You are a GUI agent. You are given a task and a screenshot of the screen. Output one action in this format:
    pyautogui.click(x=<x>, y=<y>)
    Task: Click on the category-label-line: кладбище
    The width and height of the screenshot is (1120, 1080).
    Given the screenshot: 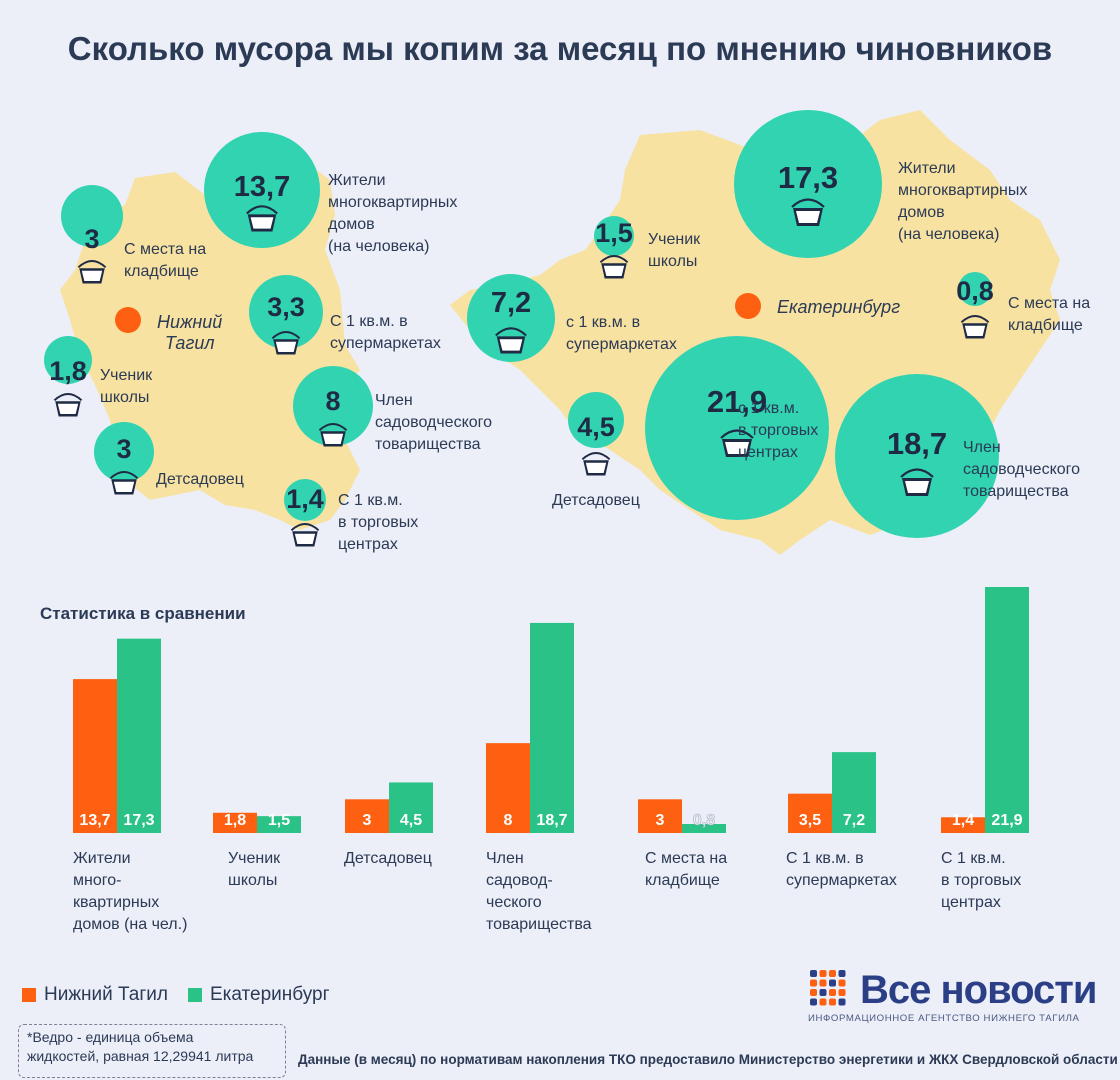 What is the action you would take?
    pyautogui.click(x=682, y=880)
    